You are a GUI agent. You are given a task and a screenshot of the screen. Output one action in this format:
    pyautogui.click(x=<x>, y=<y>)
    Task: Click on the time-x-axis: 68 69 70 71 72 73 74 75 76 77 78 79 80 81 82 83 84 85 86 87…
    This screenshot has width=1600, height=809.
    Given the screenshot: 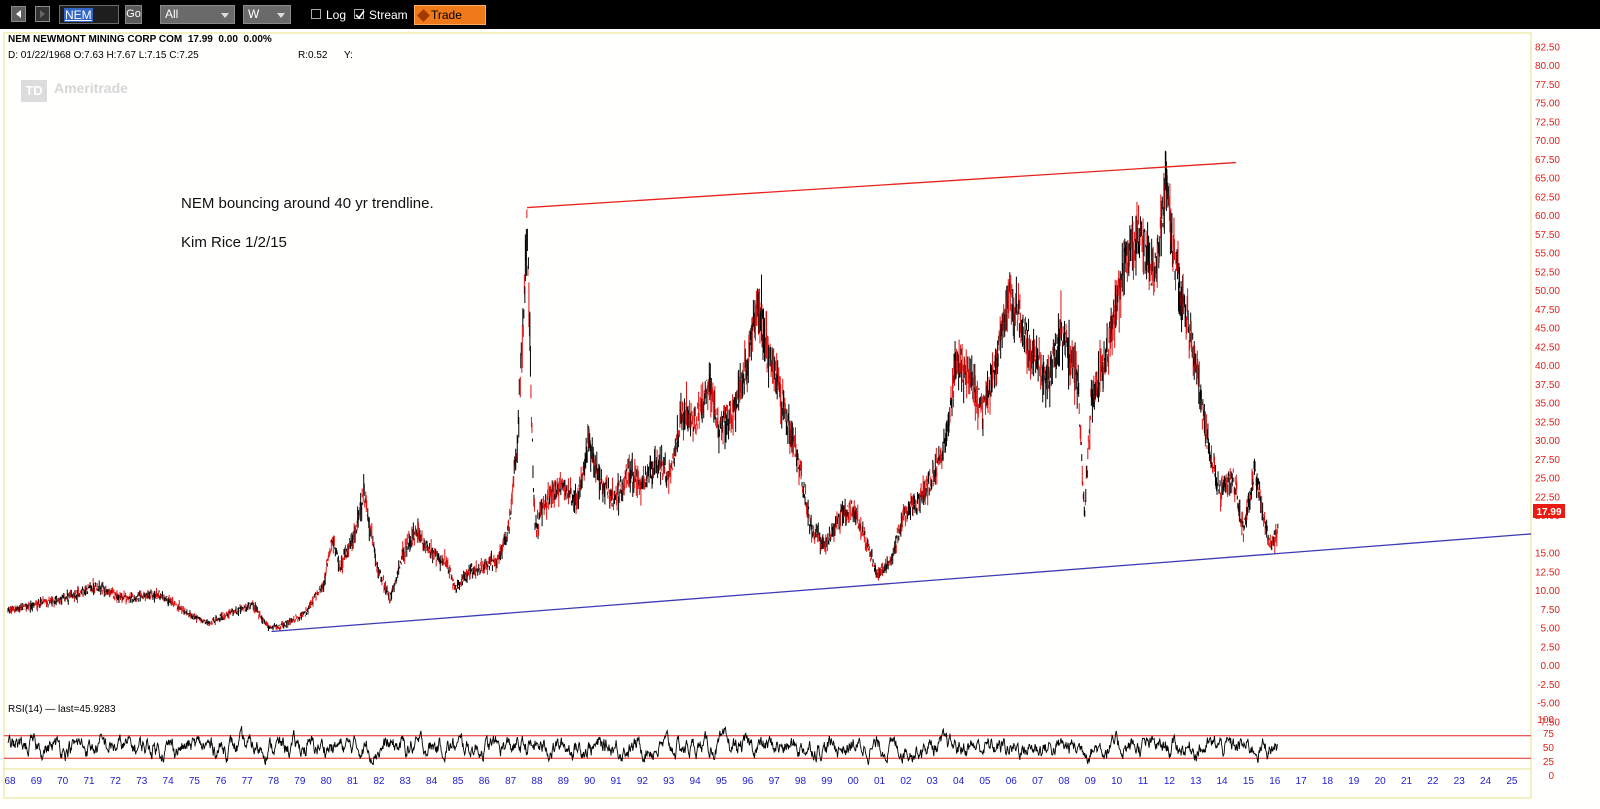 What is the action you would take?
    pyautogui.click(x=760, y=781)
    